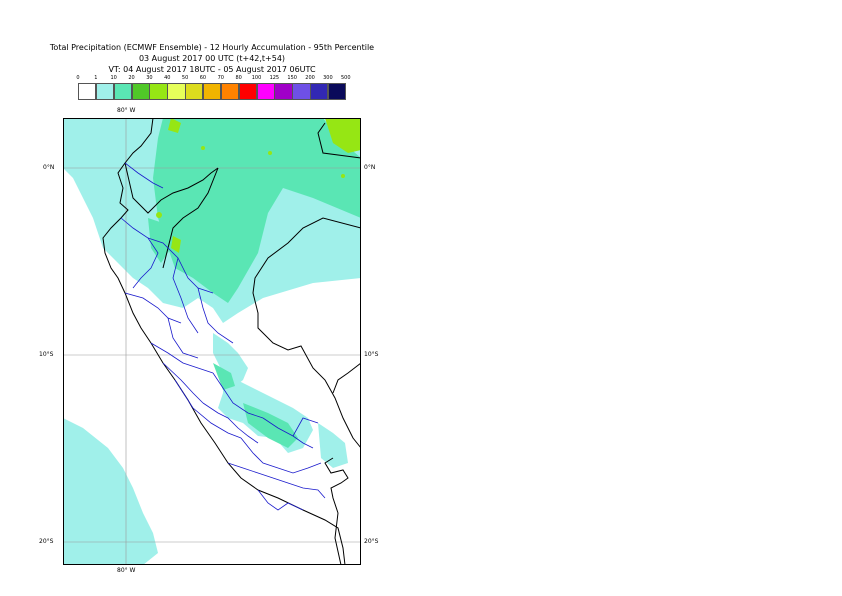  What do you see at coordinates (131, 78) in the screenshot?
I see `legend-tick-label: 20` at bounding box center [131, 78].